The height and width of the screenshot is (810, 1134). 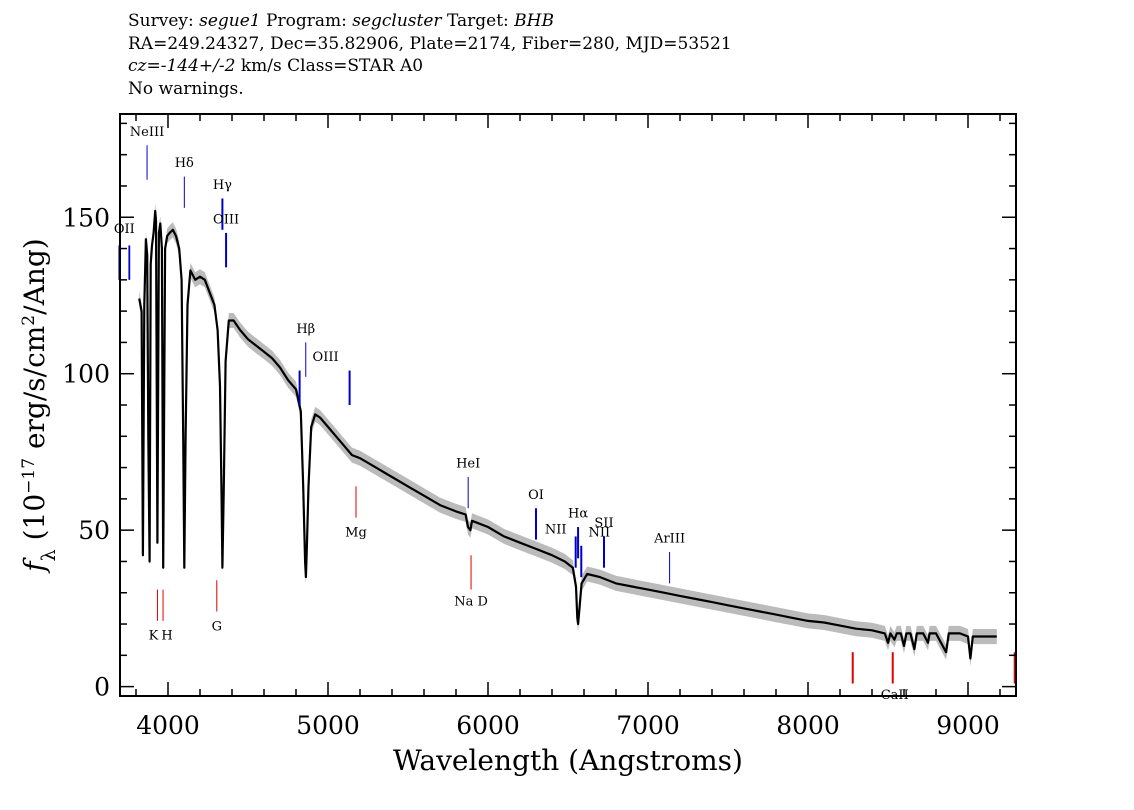 What do you see at coordinates (604, 542) in the screenshot?
I see `spectral-line-marker: SII` at bounding box center [604, 542].